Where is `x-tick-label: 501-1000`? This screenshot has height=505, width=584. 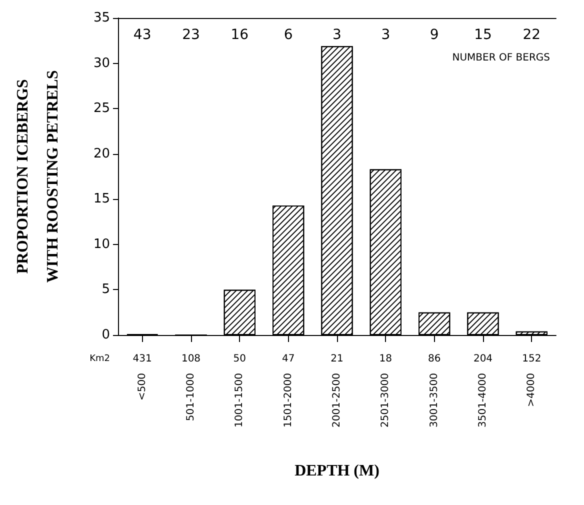 x-tick-label: 501-1000 is located at coordinates (191, 397).